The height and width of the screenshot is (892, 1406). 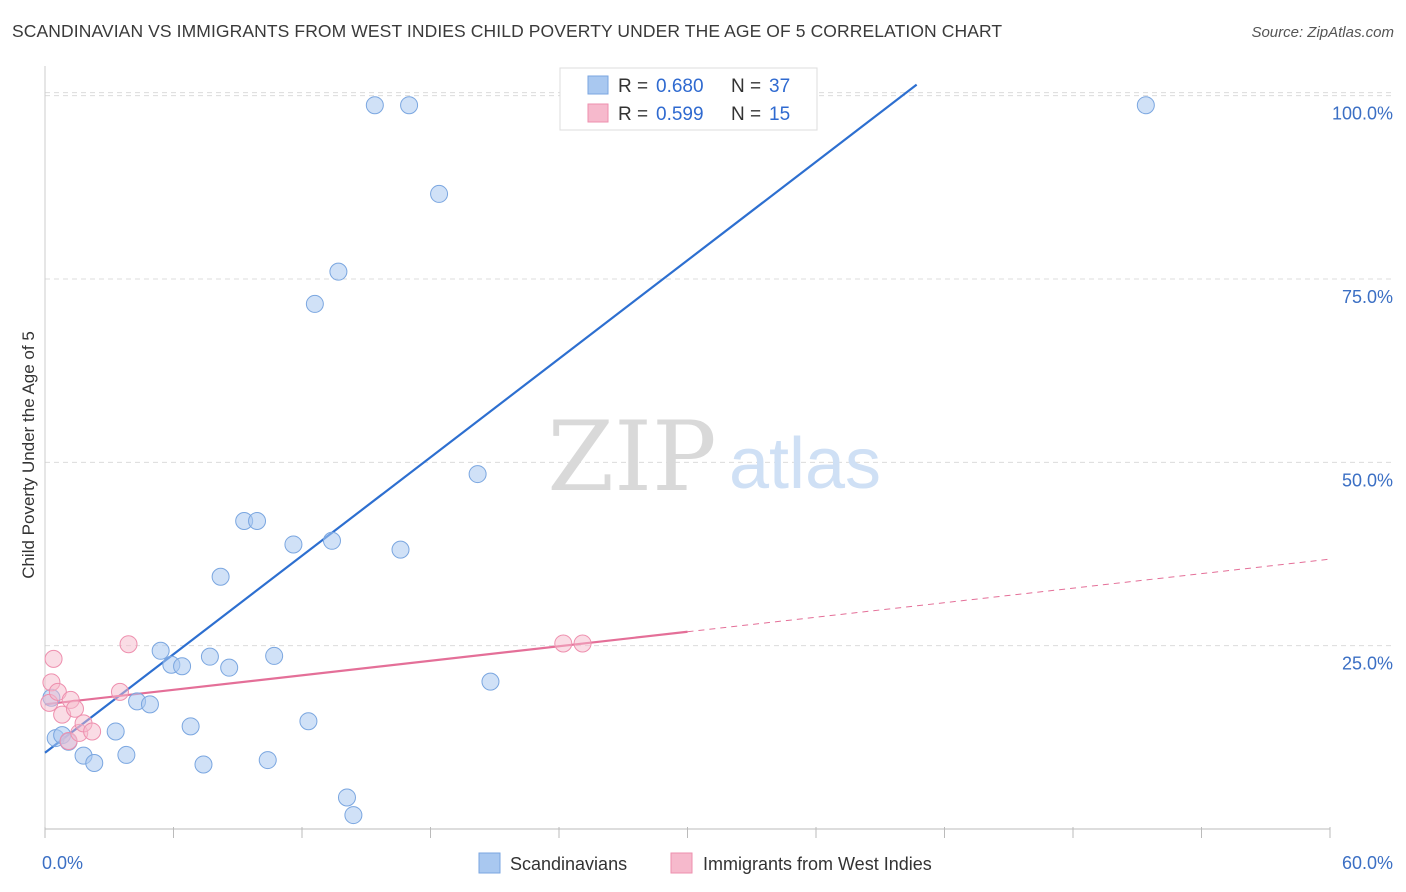 I want to click on legend-n-label-2: N =, so click(x=746, y=114).